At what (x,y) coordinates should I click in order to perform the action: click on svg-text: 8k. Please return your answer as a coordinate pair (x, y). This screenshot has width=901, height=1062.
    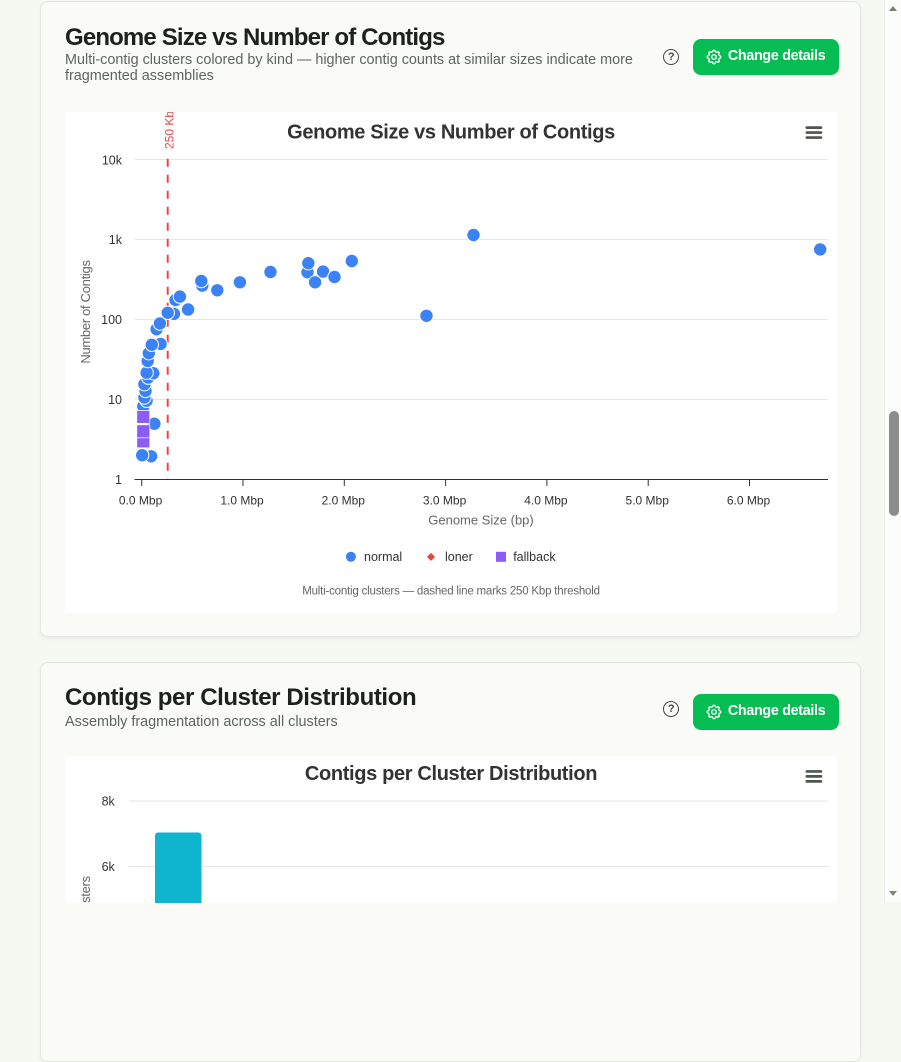
    Looking at the image, I should click on (109, 802).